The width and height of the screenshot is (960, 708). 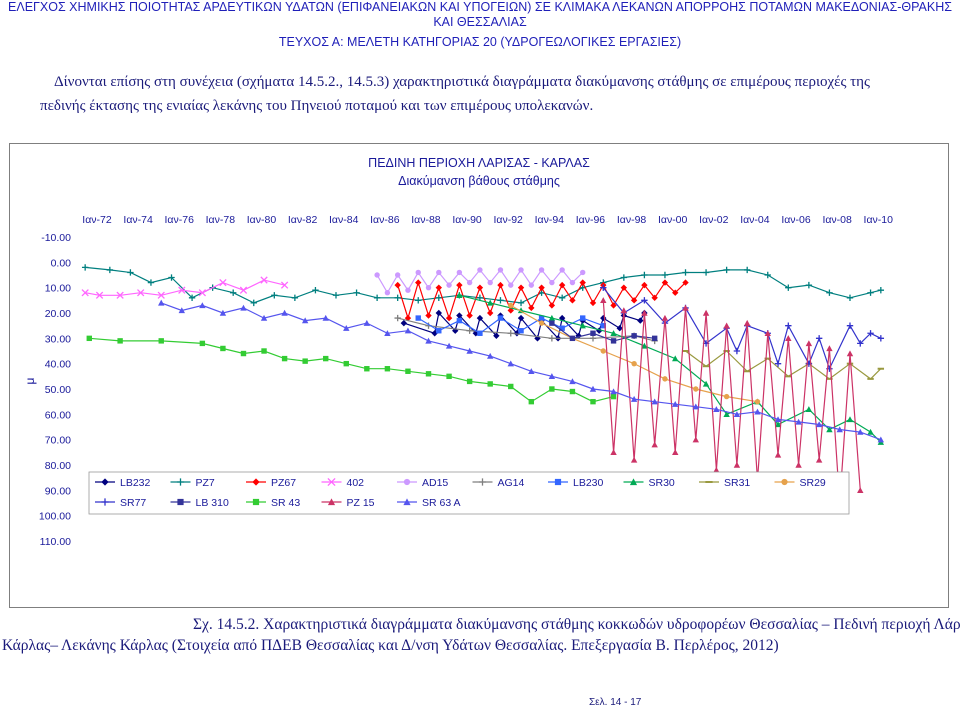 I want to click on legend-label-sr30: SR30, so click(x=662, y=483).